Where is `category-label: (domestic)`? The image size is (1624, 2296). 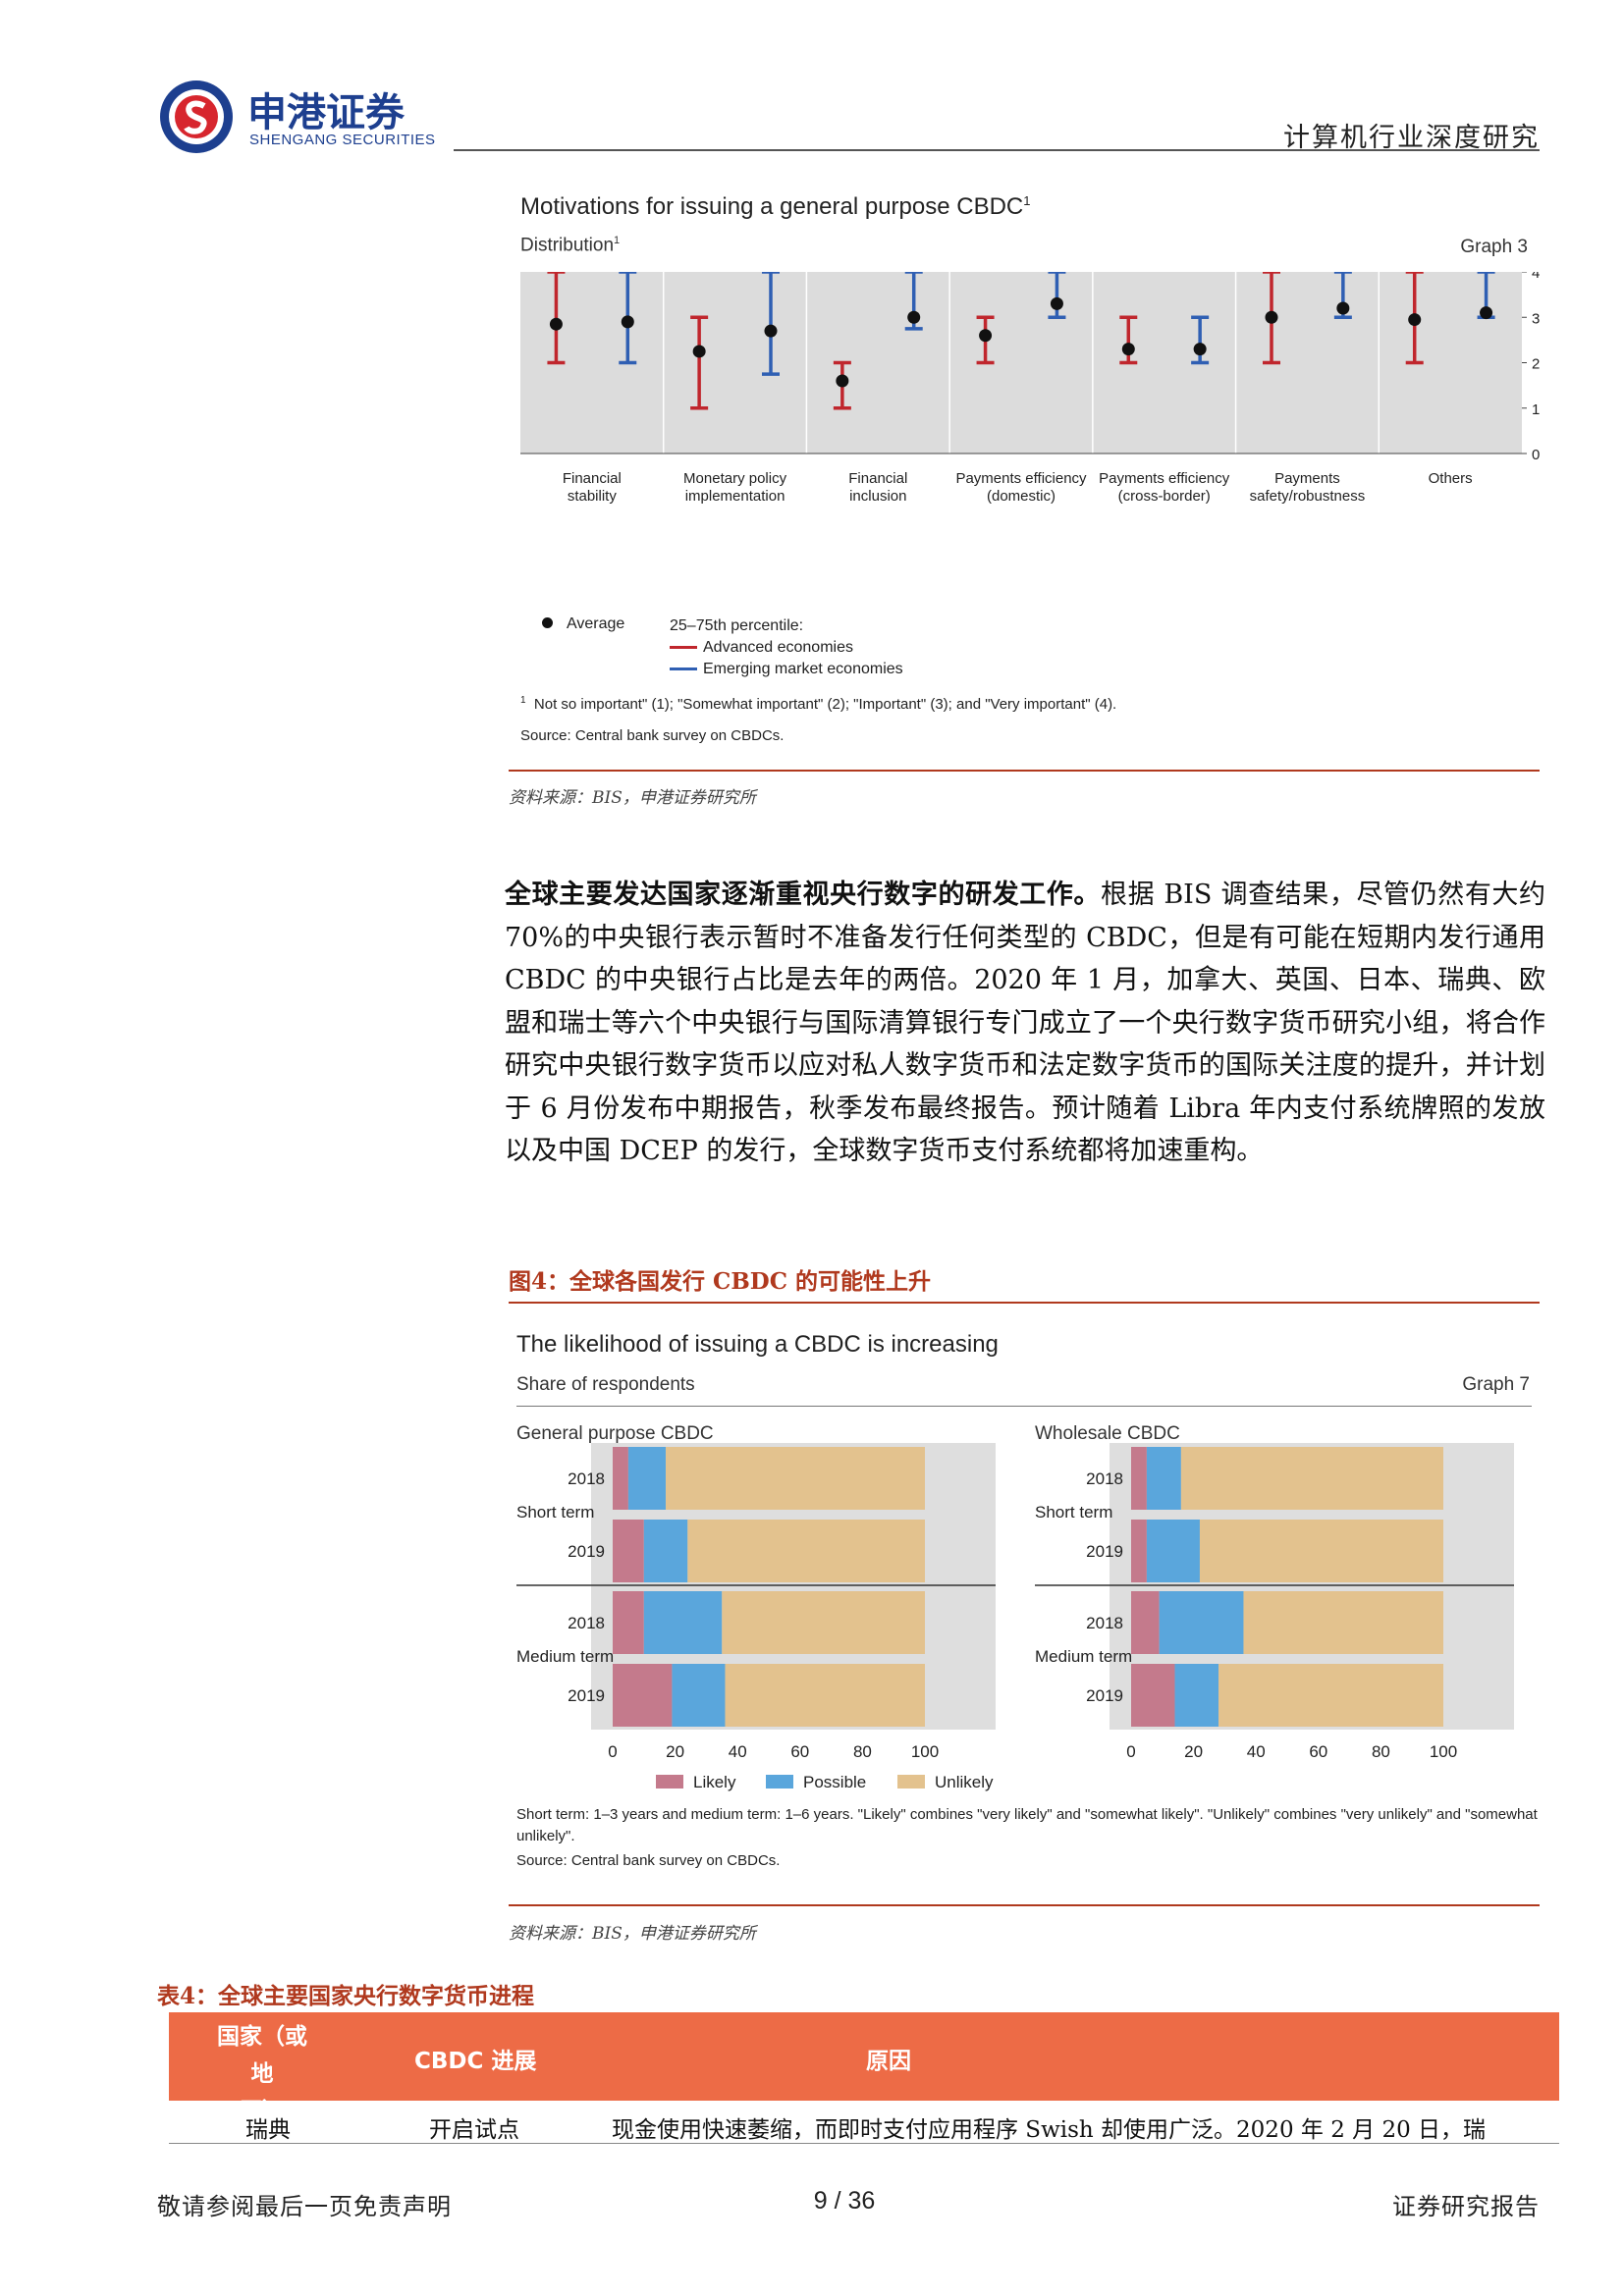 category-label: (domestic) is located at coordinates (1021, 497).